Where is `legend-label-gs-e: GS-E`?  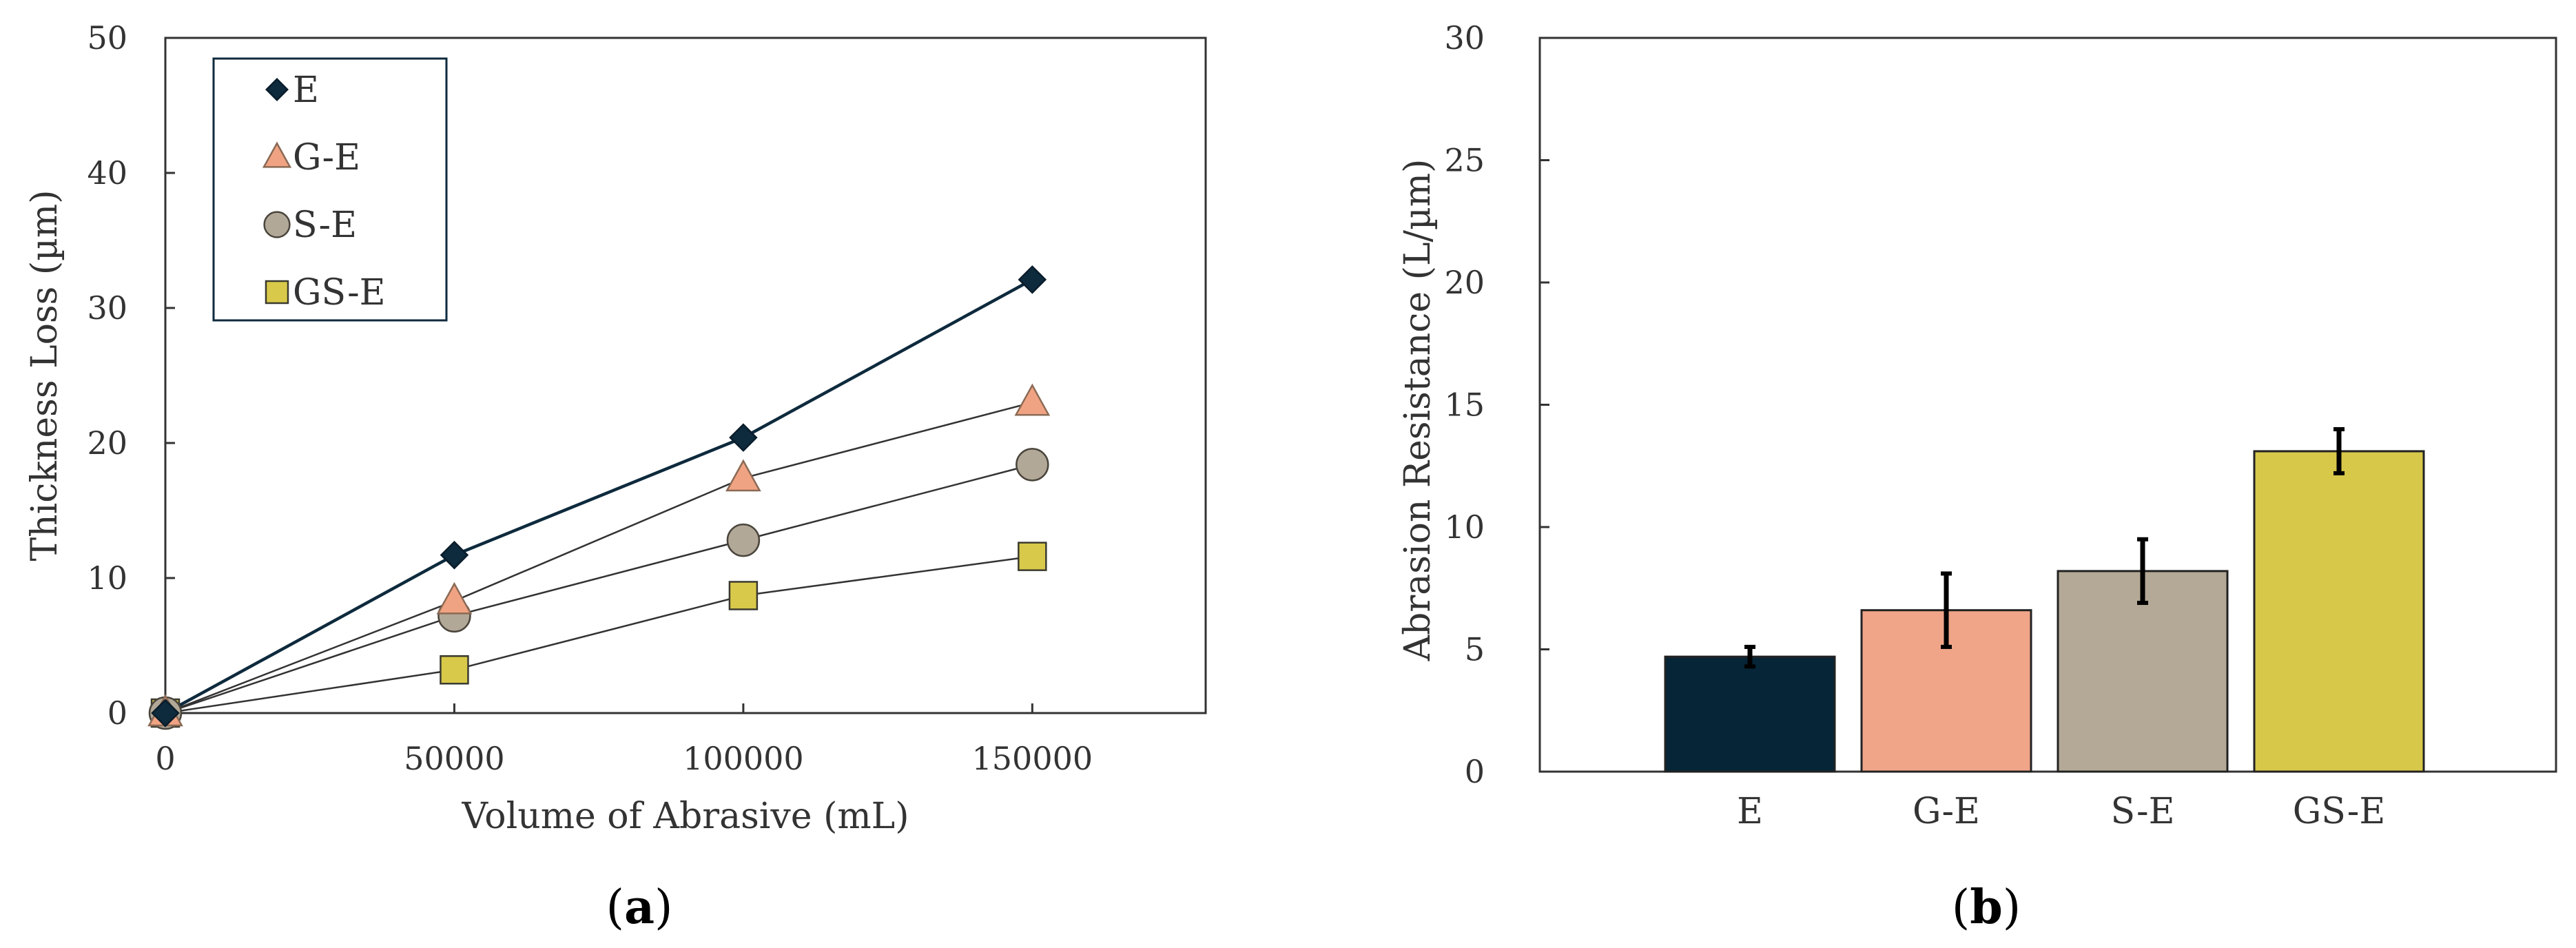 legend-label-gs-e: GS-E is located at coordinates (339, 292).